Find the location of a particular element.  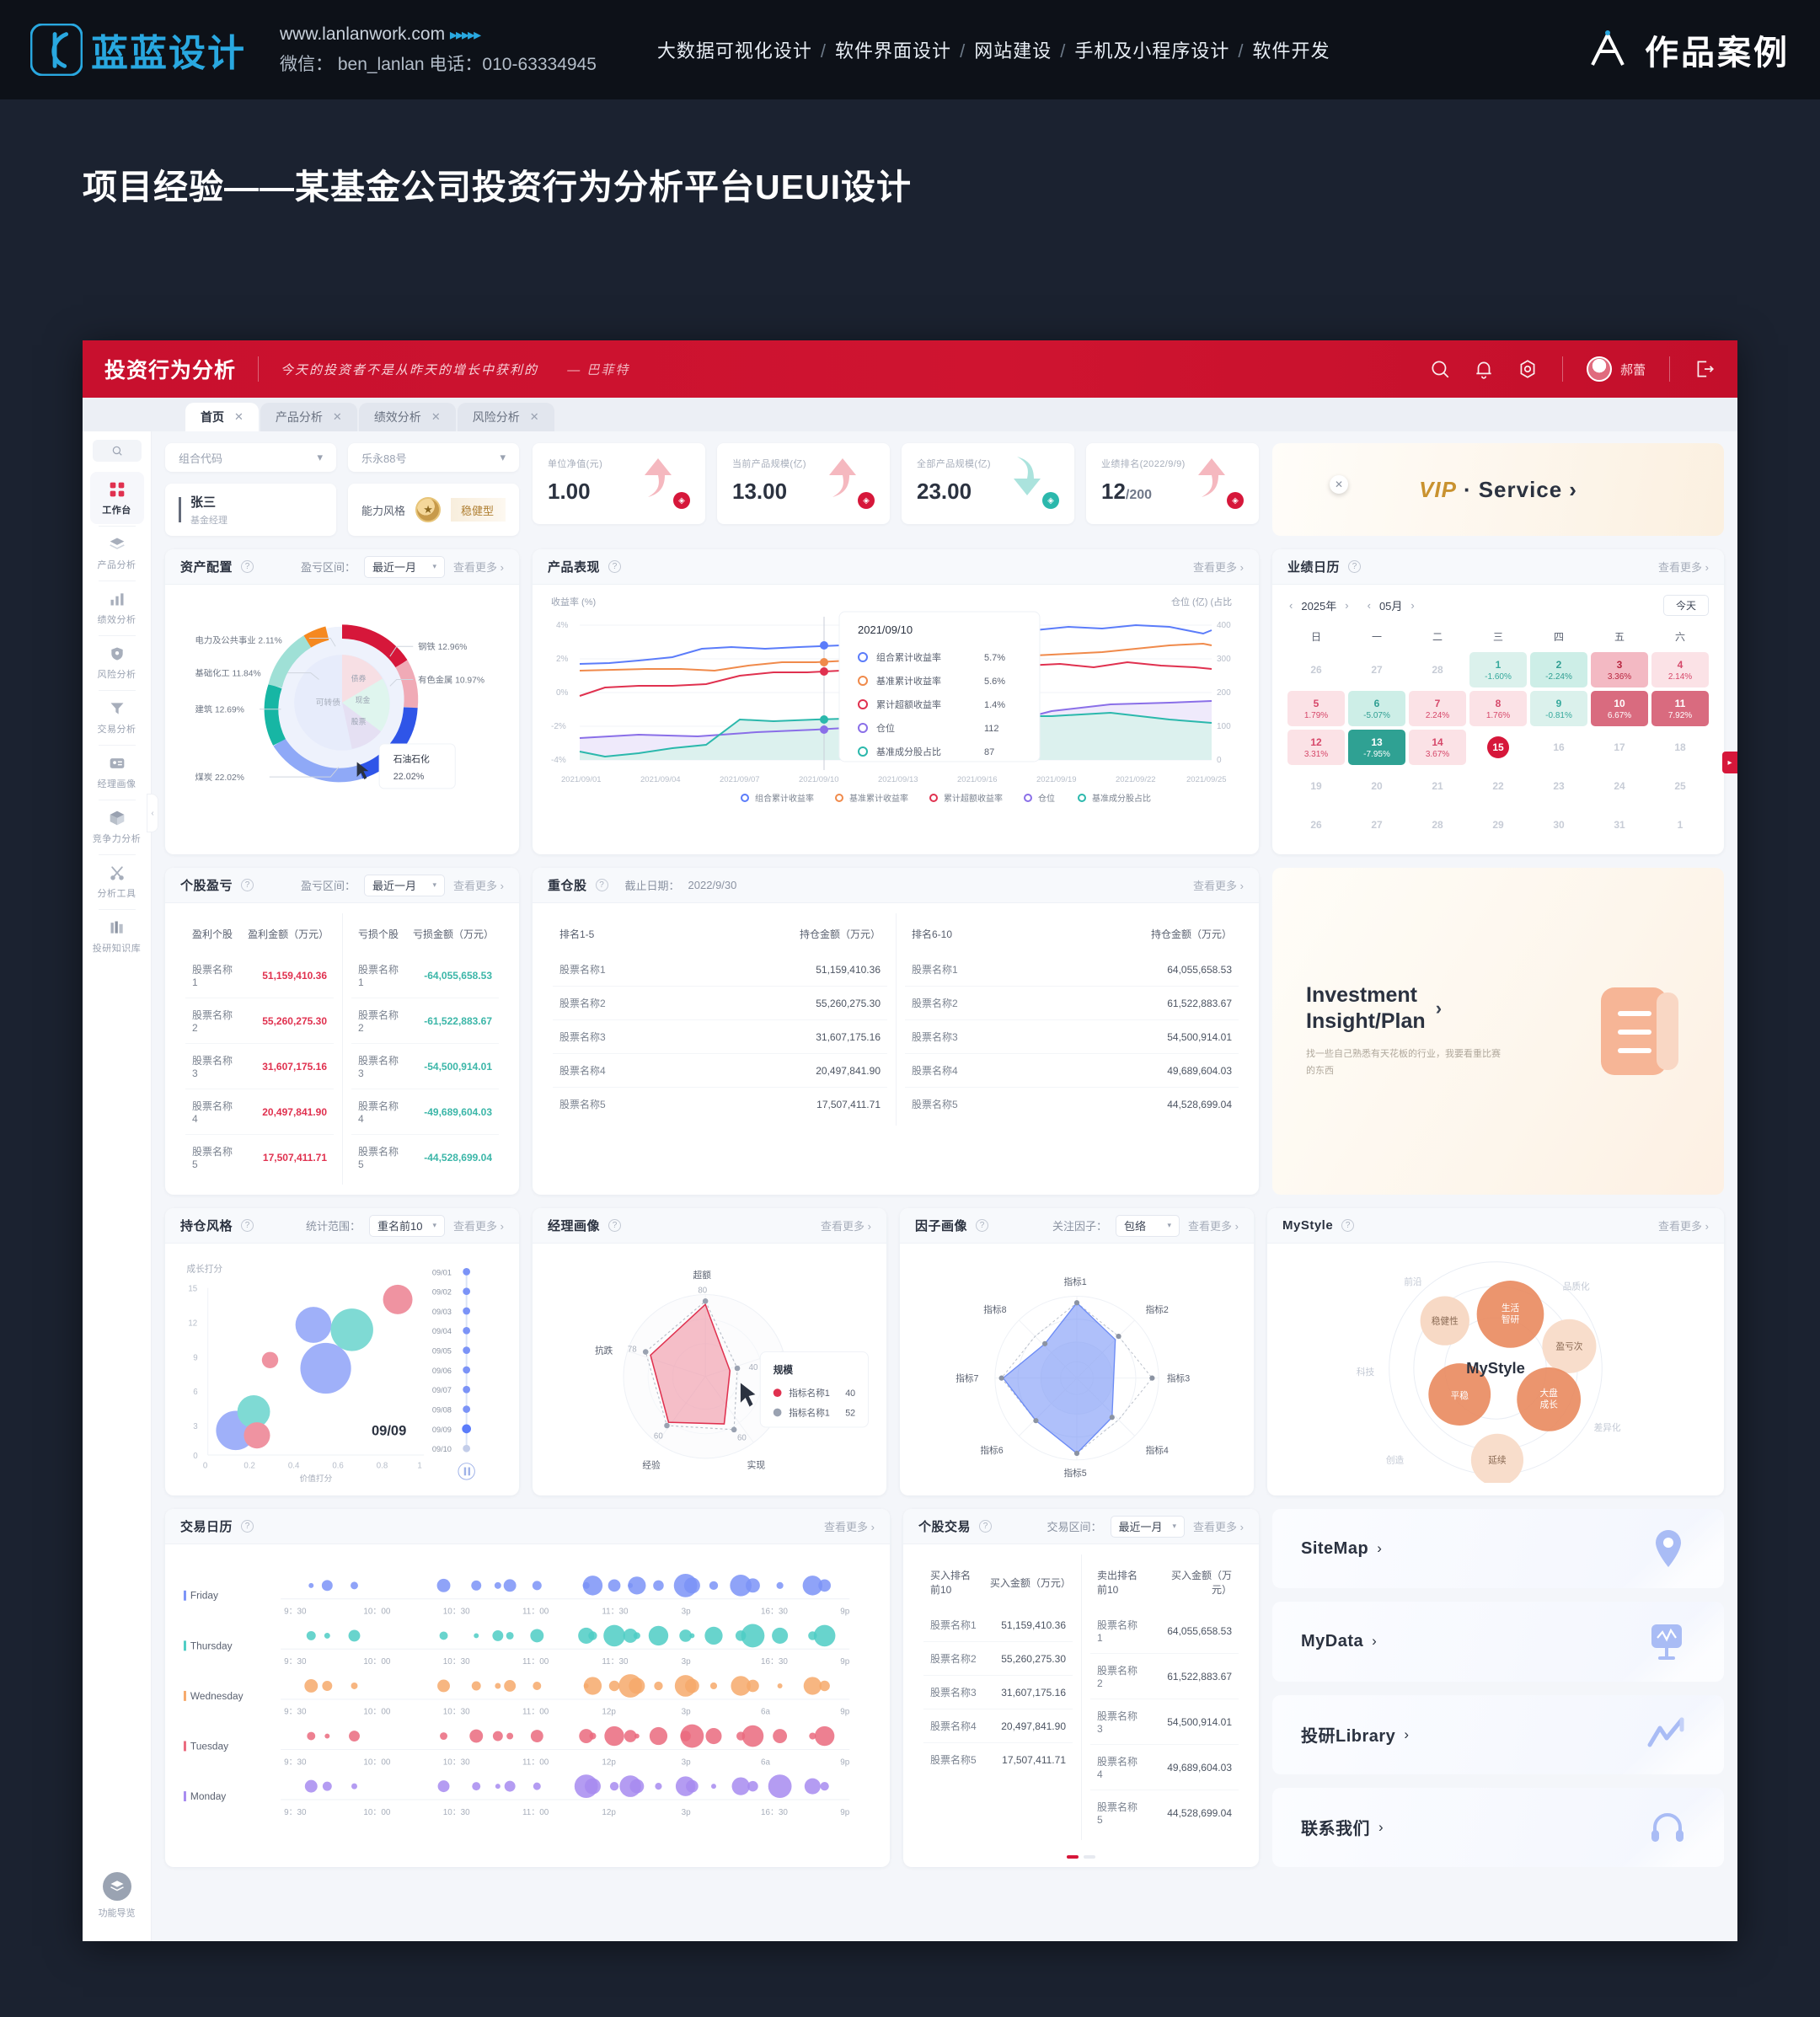

quick-link-research-library: 投研Library › is located at coordinates (1498, 1734).